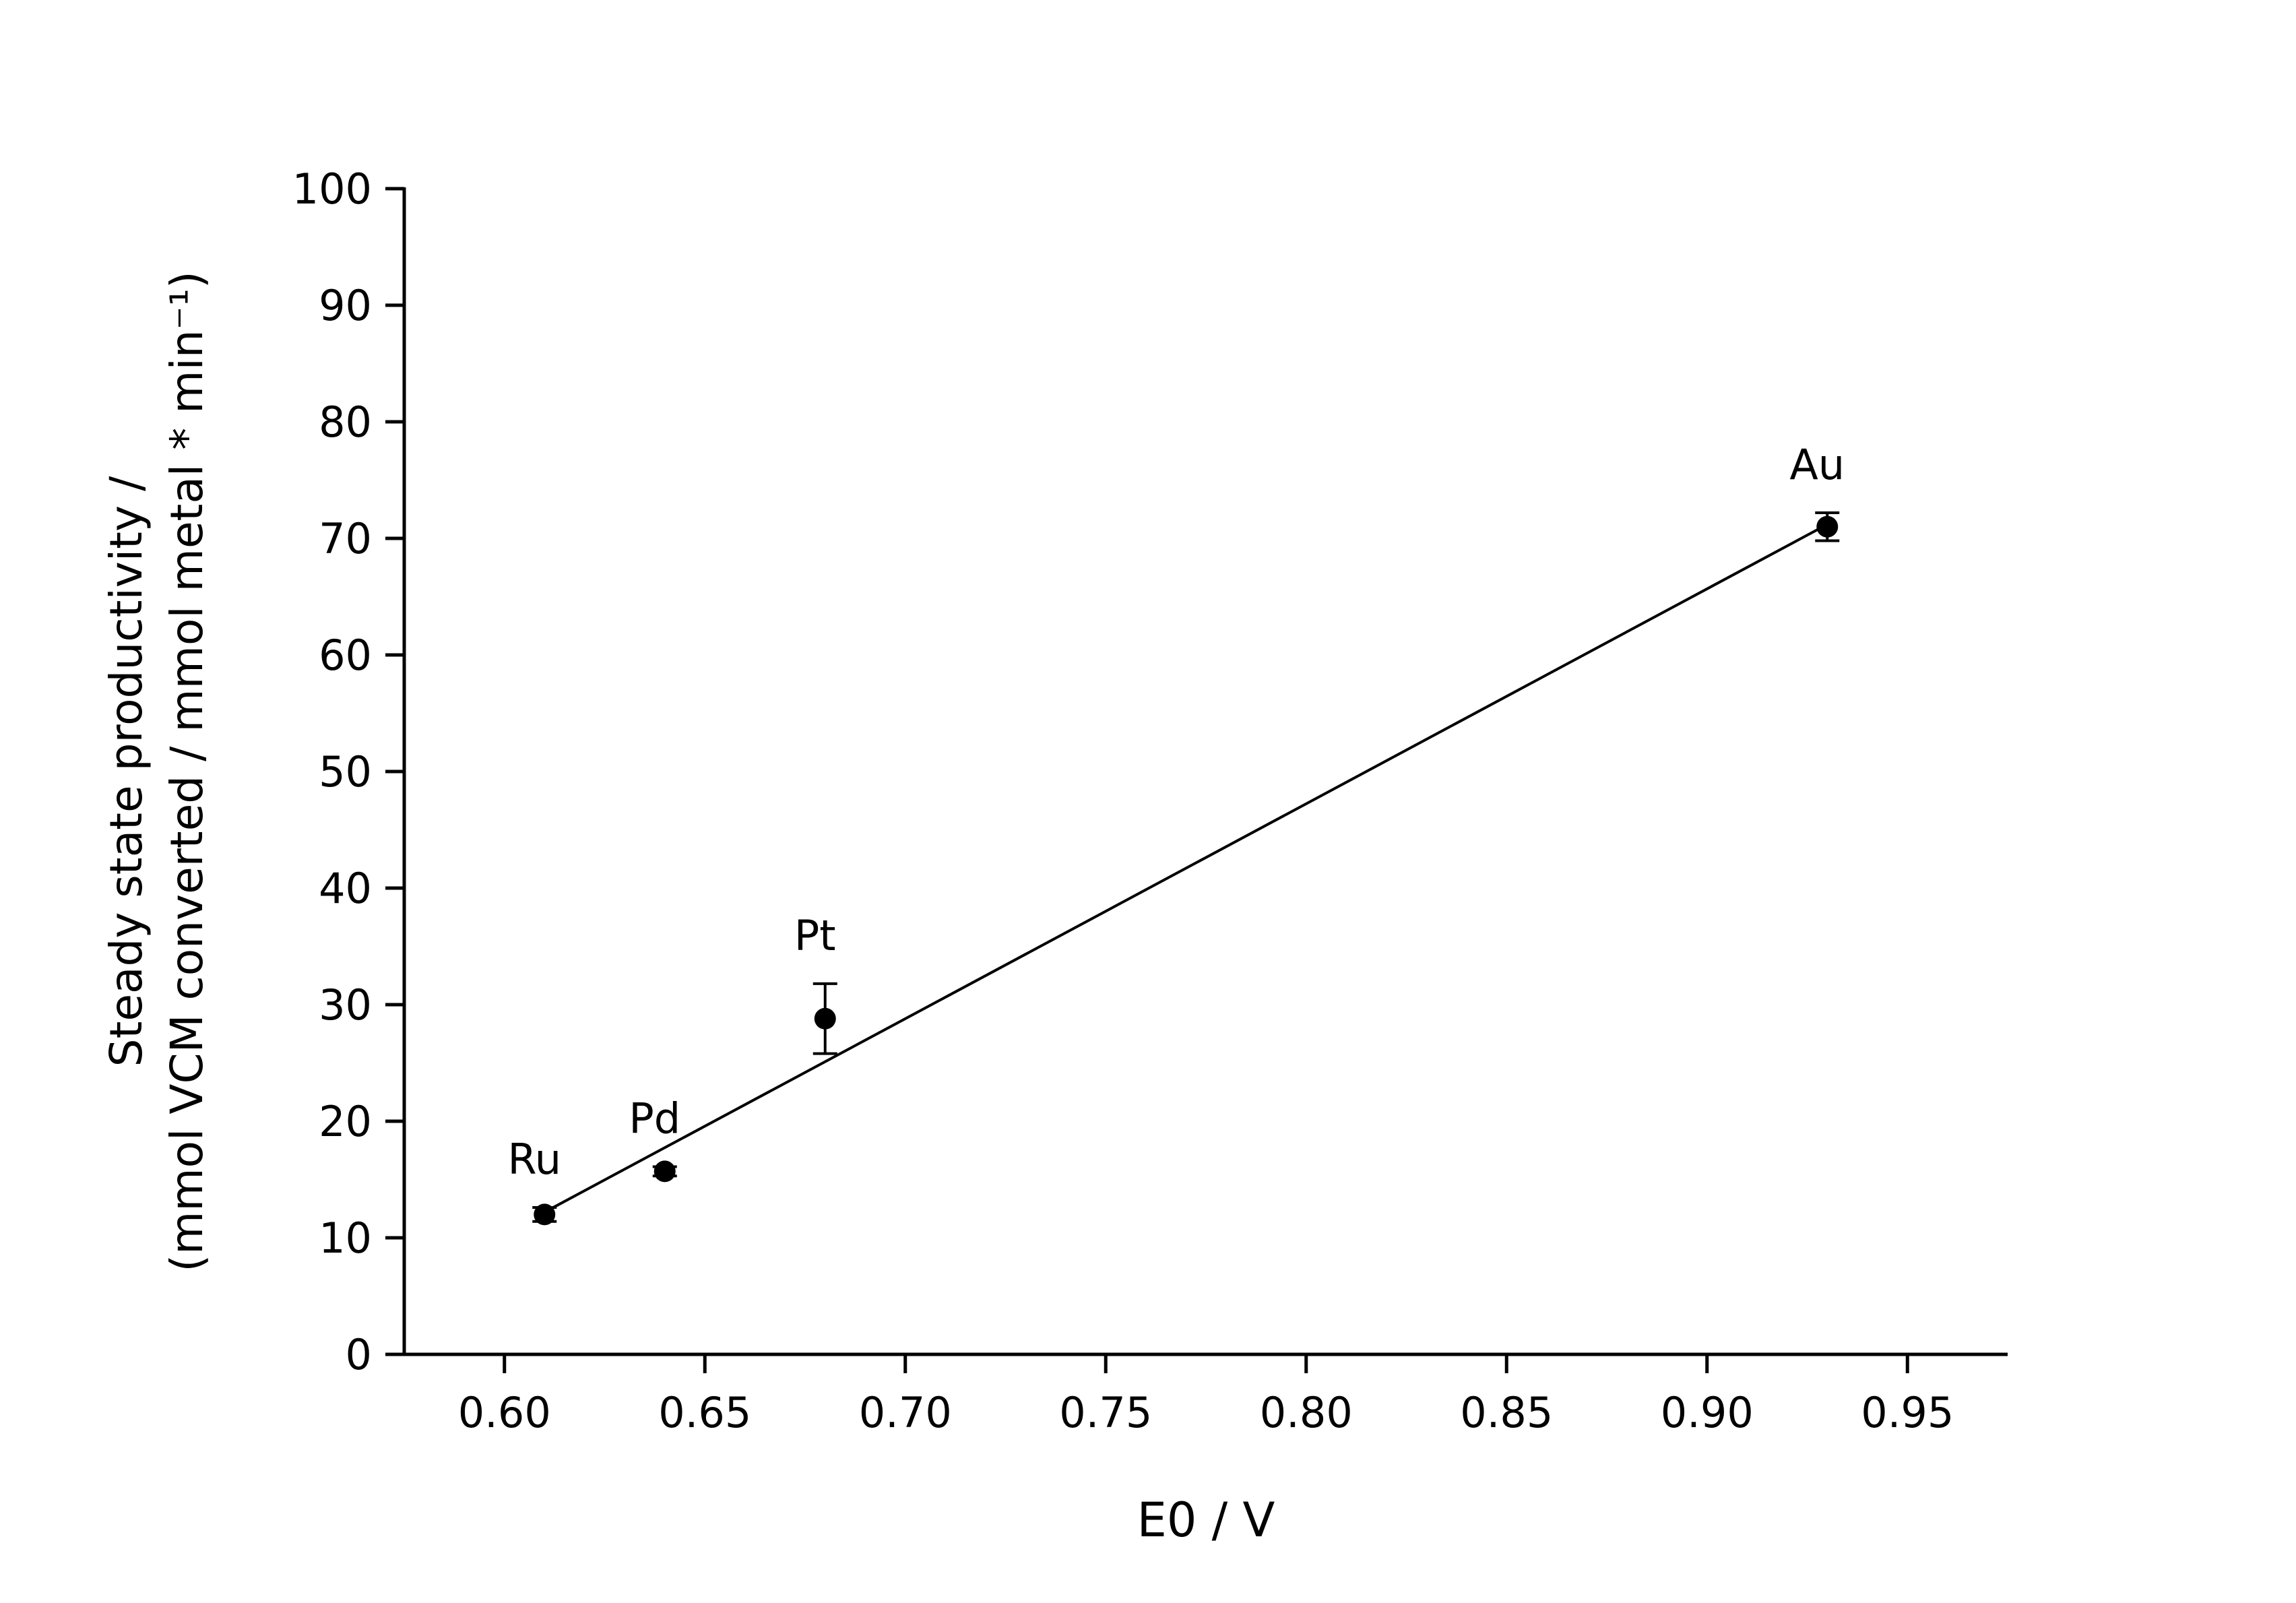 This screenshot has height=1603, width=2296. I want to click on y-tick-label: 30, so click(345, 1005).